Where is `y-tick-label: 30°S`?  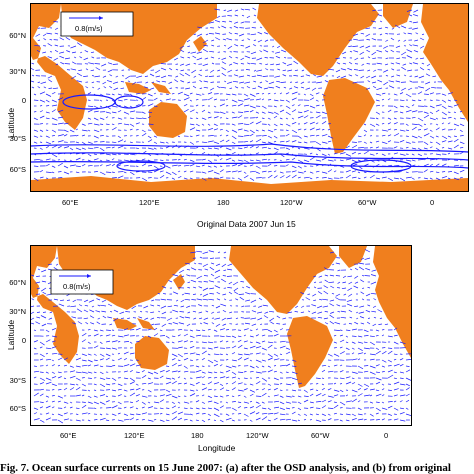 y-tick-label: 30°S is located at coordinates (17, 380).